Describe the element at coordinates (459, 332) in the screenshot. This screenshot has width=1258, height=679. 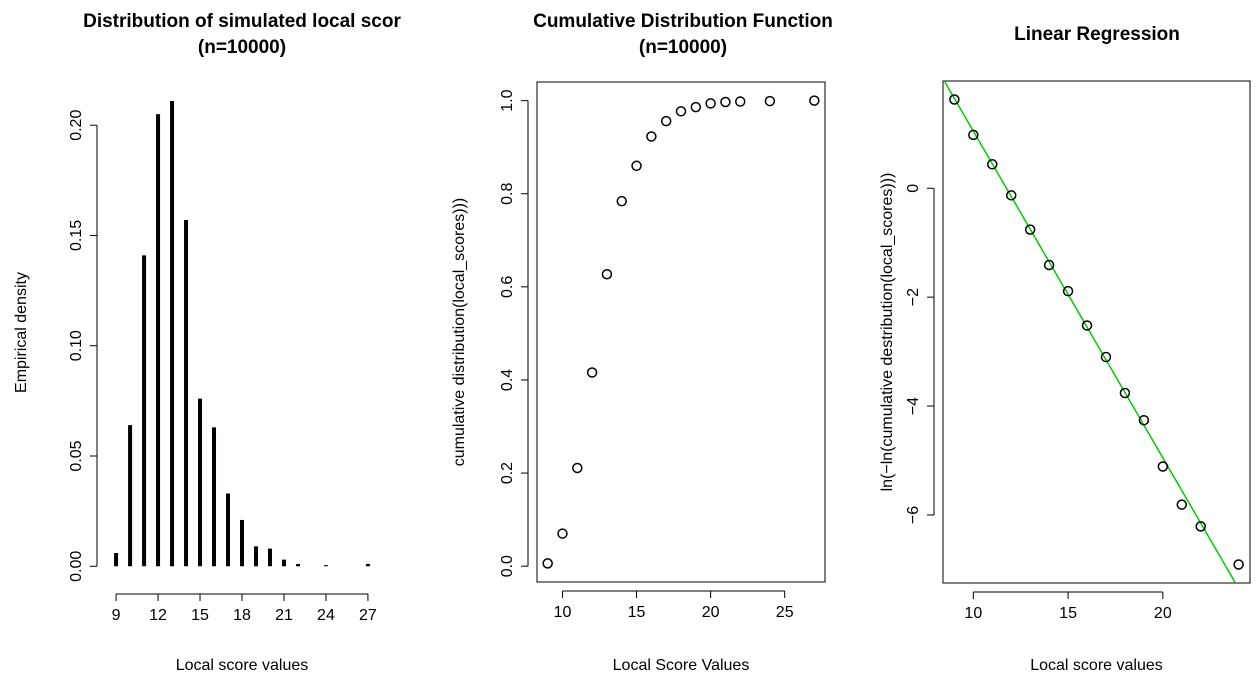
I see `y-axis-label: cumulative distribution(local_scores)))` at that location.